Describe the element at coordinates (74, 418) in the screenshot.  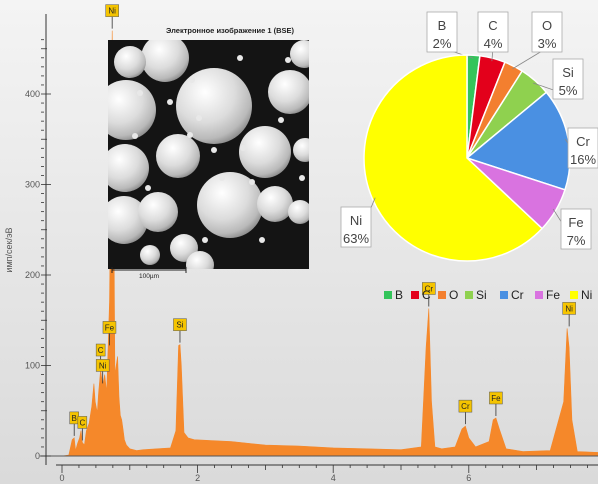
I see `peak-label-text: B` at that location.